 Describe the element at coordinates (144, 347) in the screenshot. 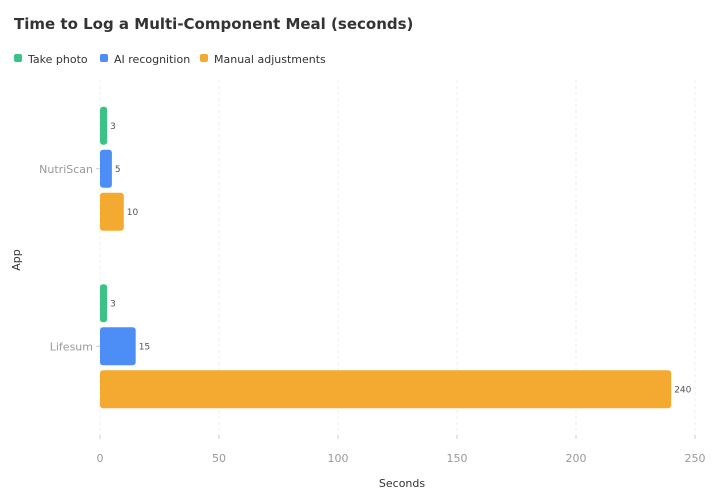

I see `bar-value-label: 15` at that location.